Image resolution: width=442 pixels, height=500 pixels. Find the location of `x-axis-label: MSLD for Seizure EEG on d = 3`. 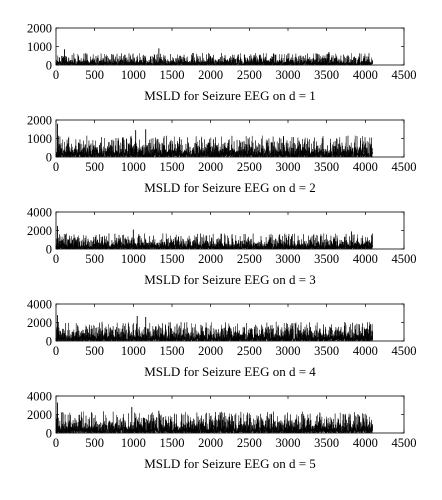

x-axis-label: MSLD for Seizure EEG on d = 3 is located at coordinates (230, 279).